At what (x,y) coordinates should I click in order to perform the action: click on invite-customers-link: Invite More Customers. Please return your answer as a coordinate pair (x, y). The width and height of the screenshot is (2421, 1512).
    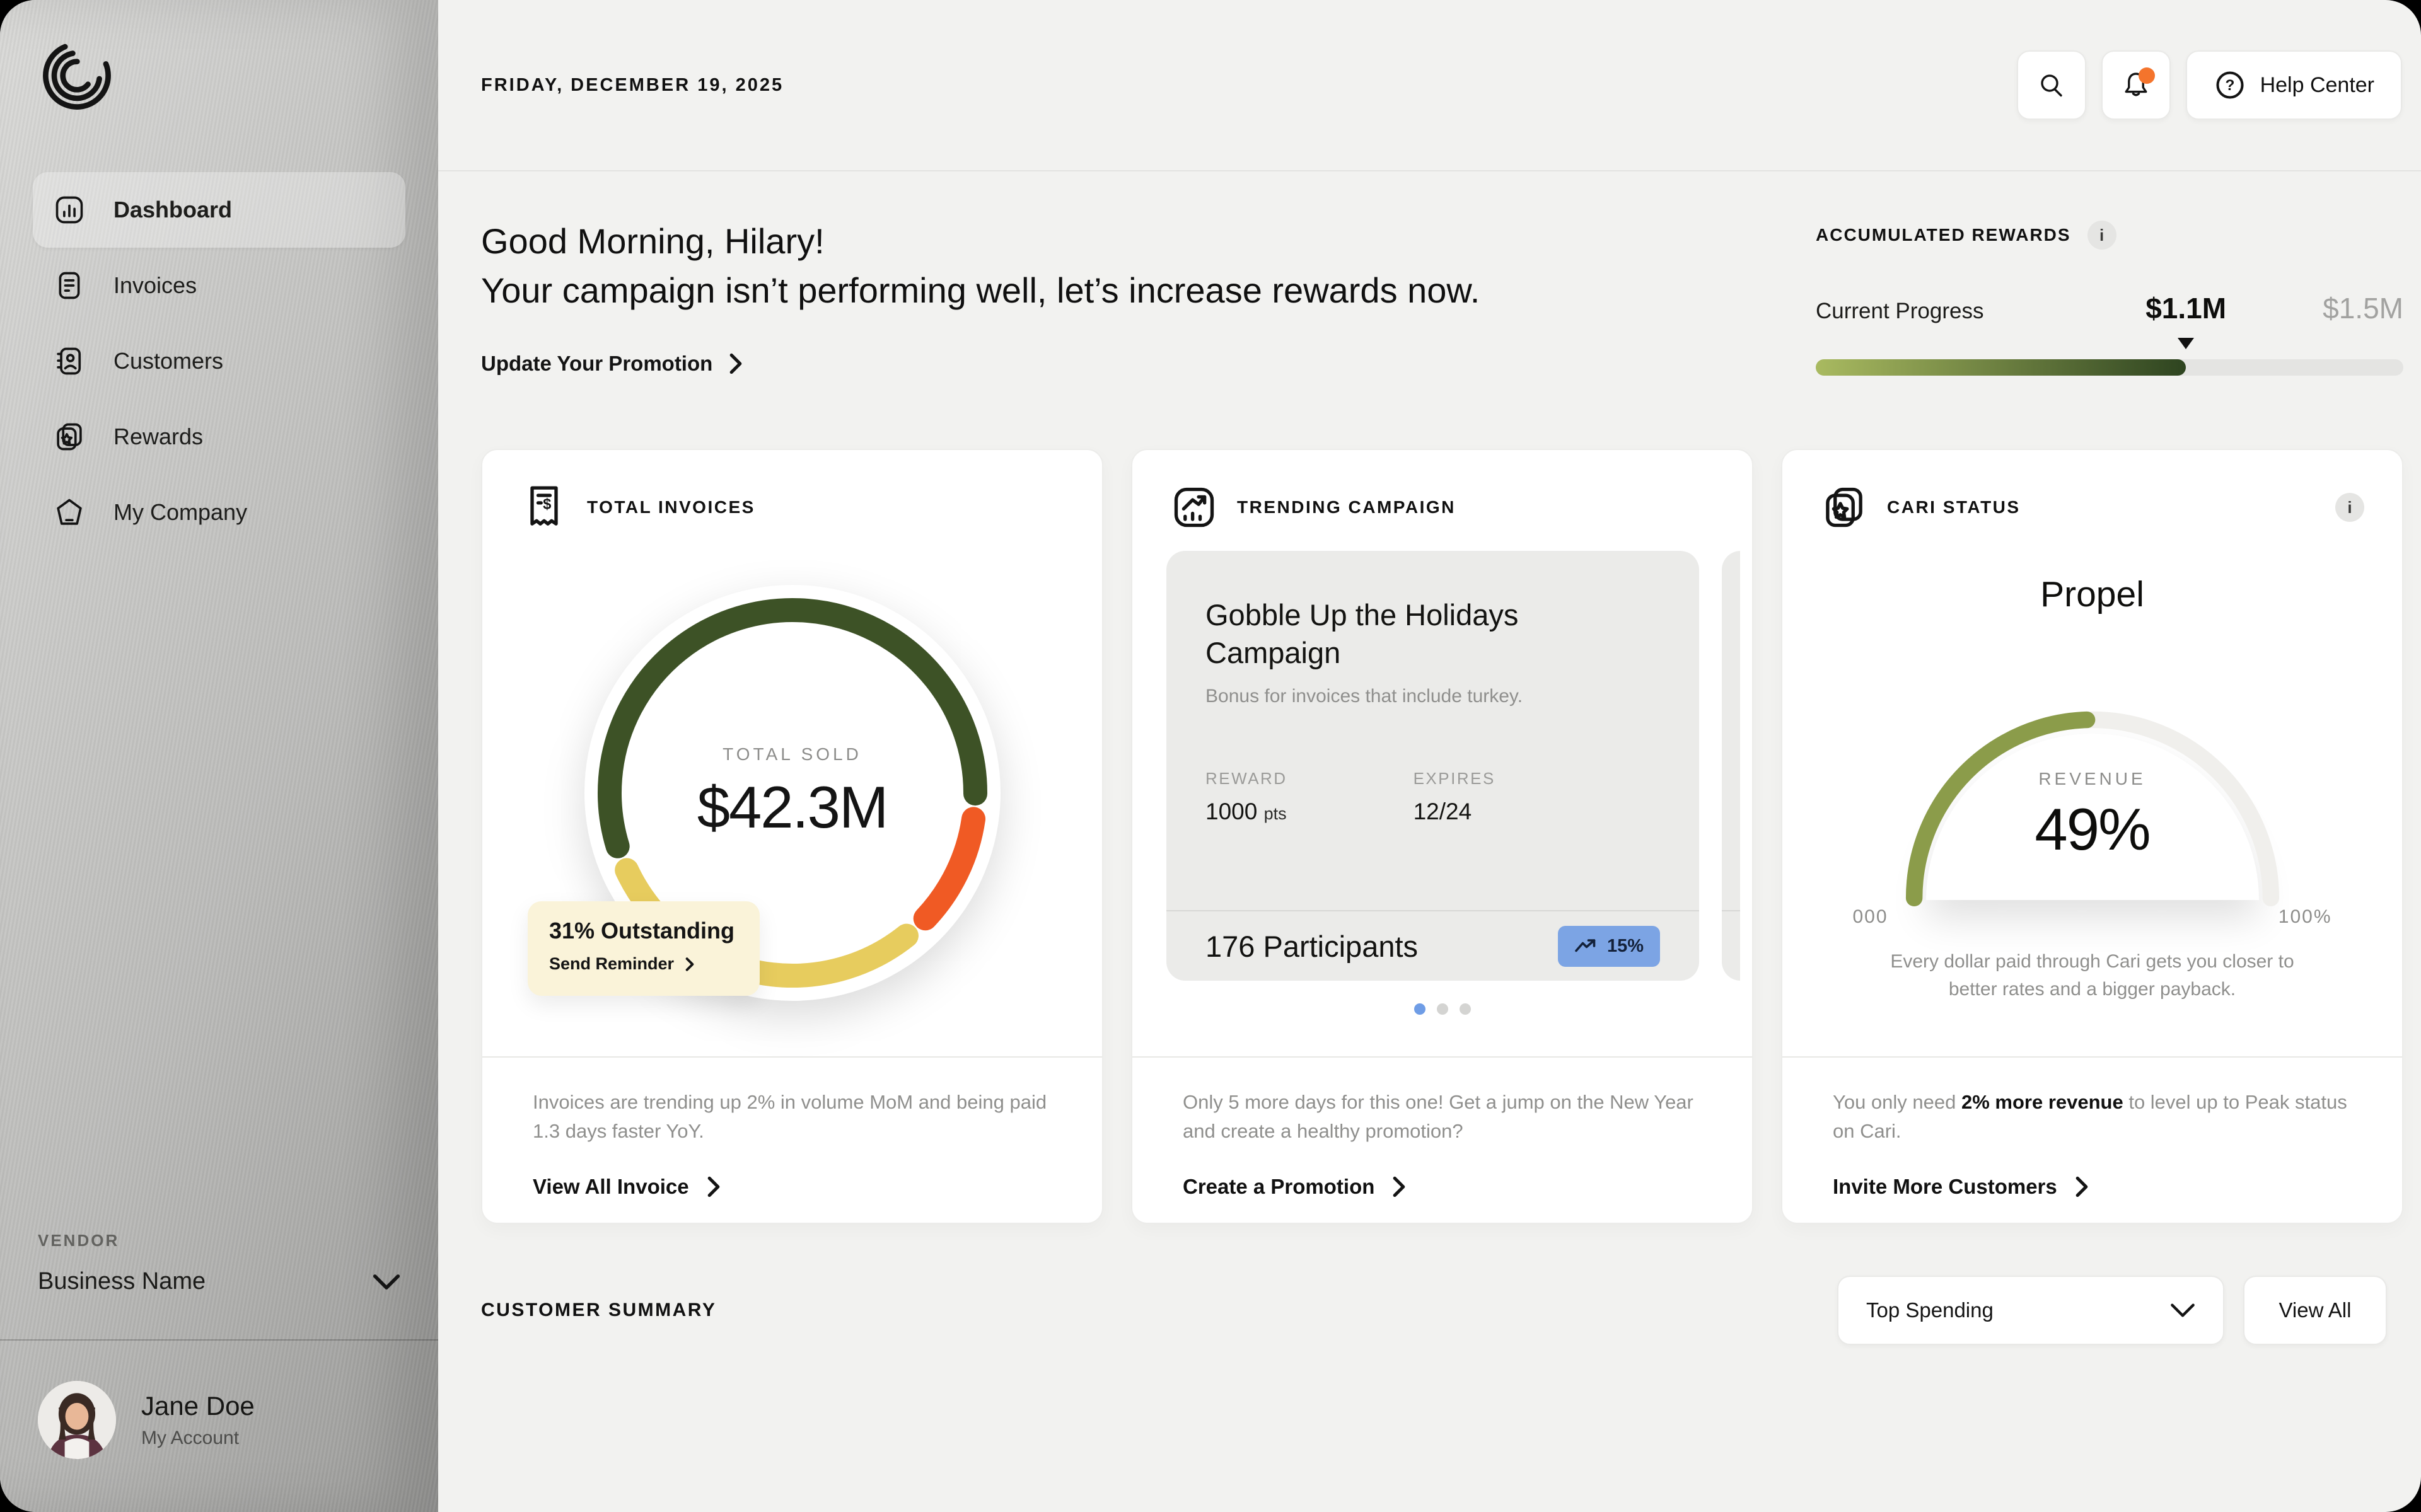
    Looking at the image, I should click on (2092, 1187).